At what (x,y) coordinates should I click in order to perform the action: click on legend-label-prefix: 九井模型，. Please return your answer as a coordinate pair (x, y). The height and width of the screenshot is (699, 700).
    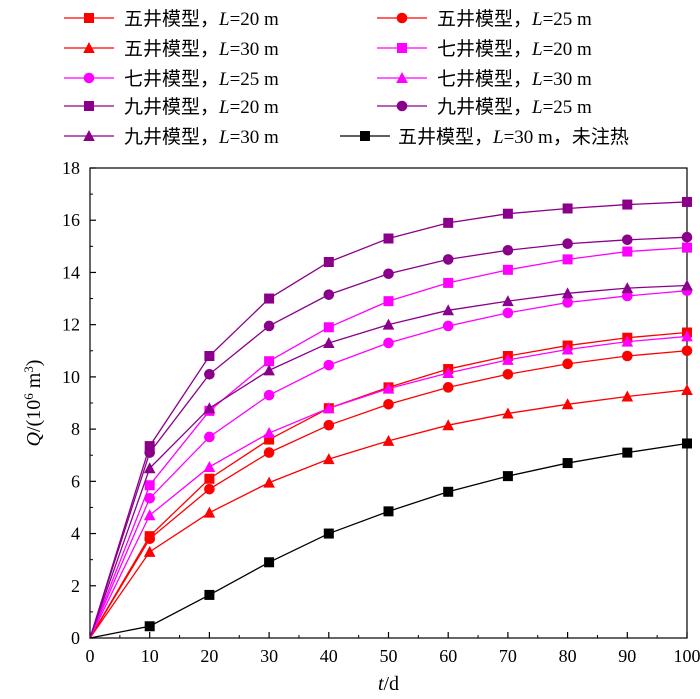
    Looking at the image, I should click on (484, 107).